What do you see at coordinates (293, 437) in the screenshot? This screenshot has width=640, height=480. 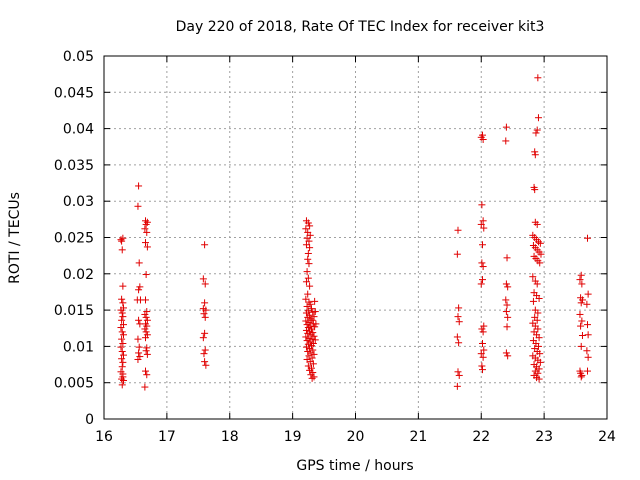 I see `x-tick-label: 19` at bounding box center [293, 437].